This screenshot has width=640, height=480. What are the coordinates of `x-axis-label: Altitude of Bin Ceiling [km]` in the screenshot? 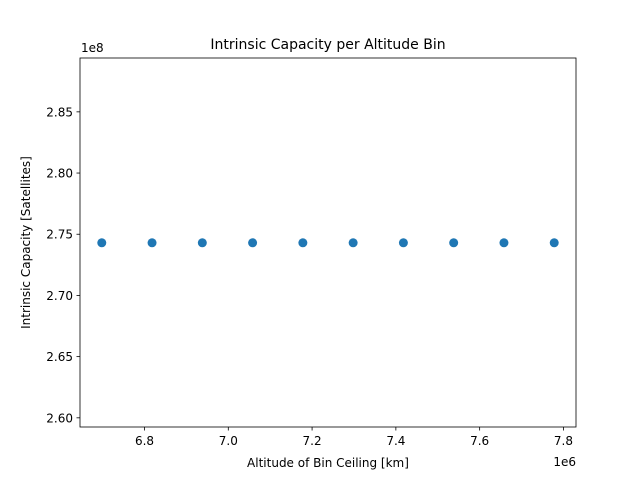 It's located at (328, 463).